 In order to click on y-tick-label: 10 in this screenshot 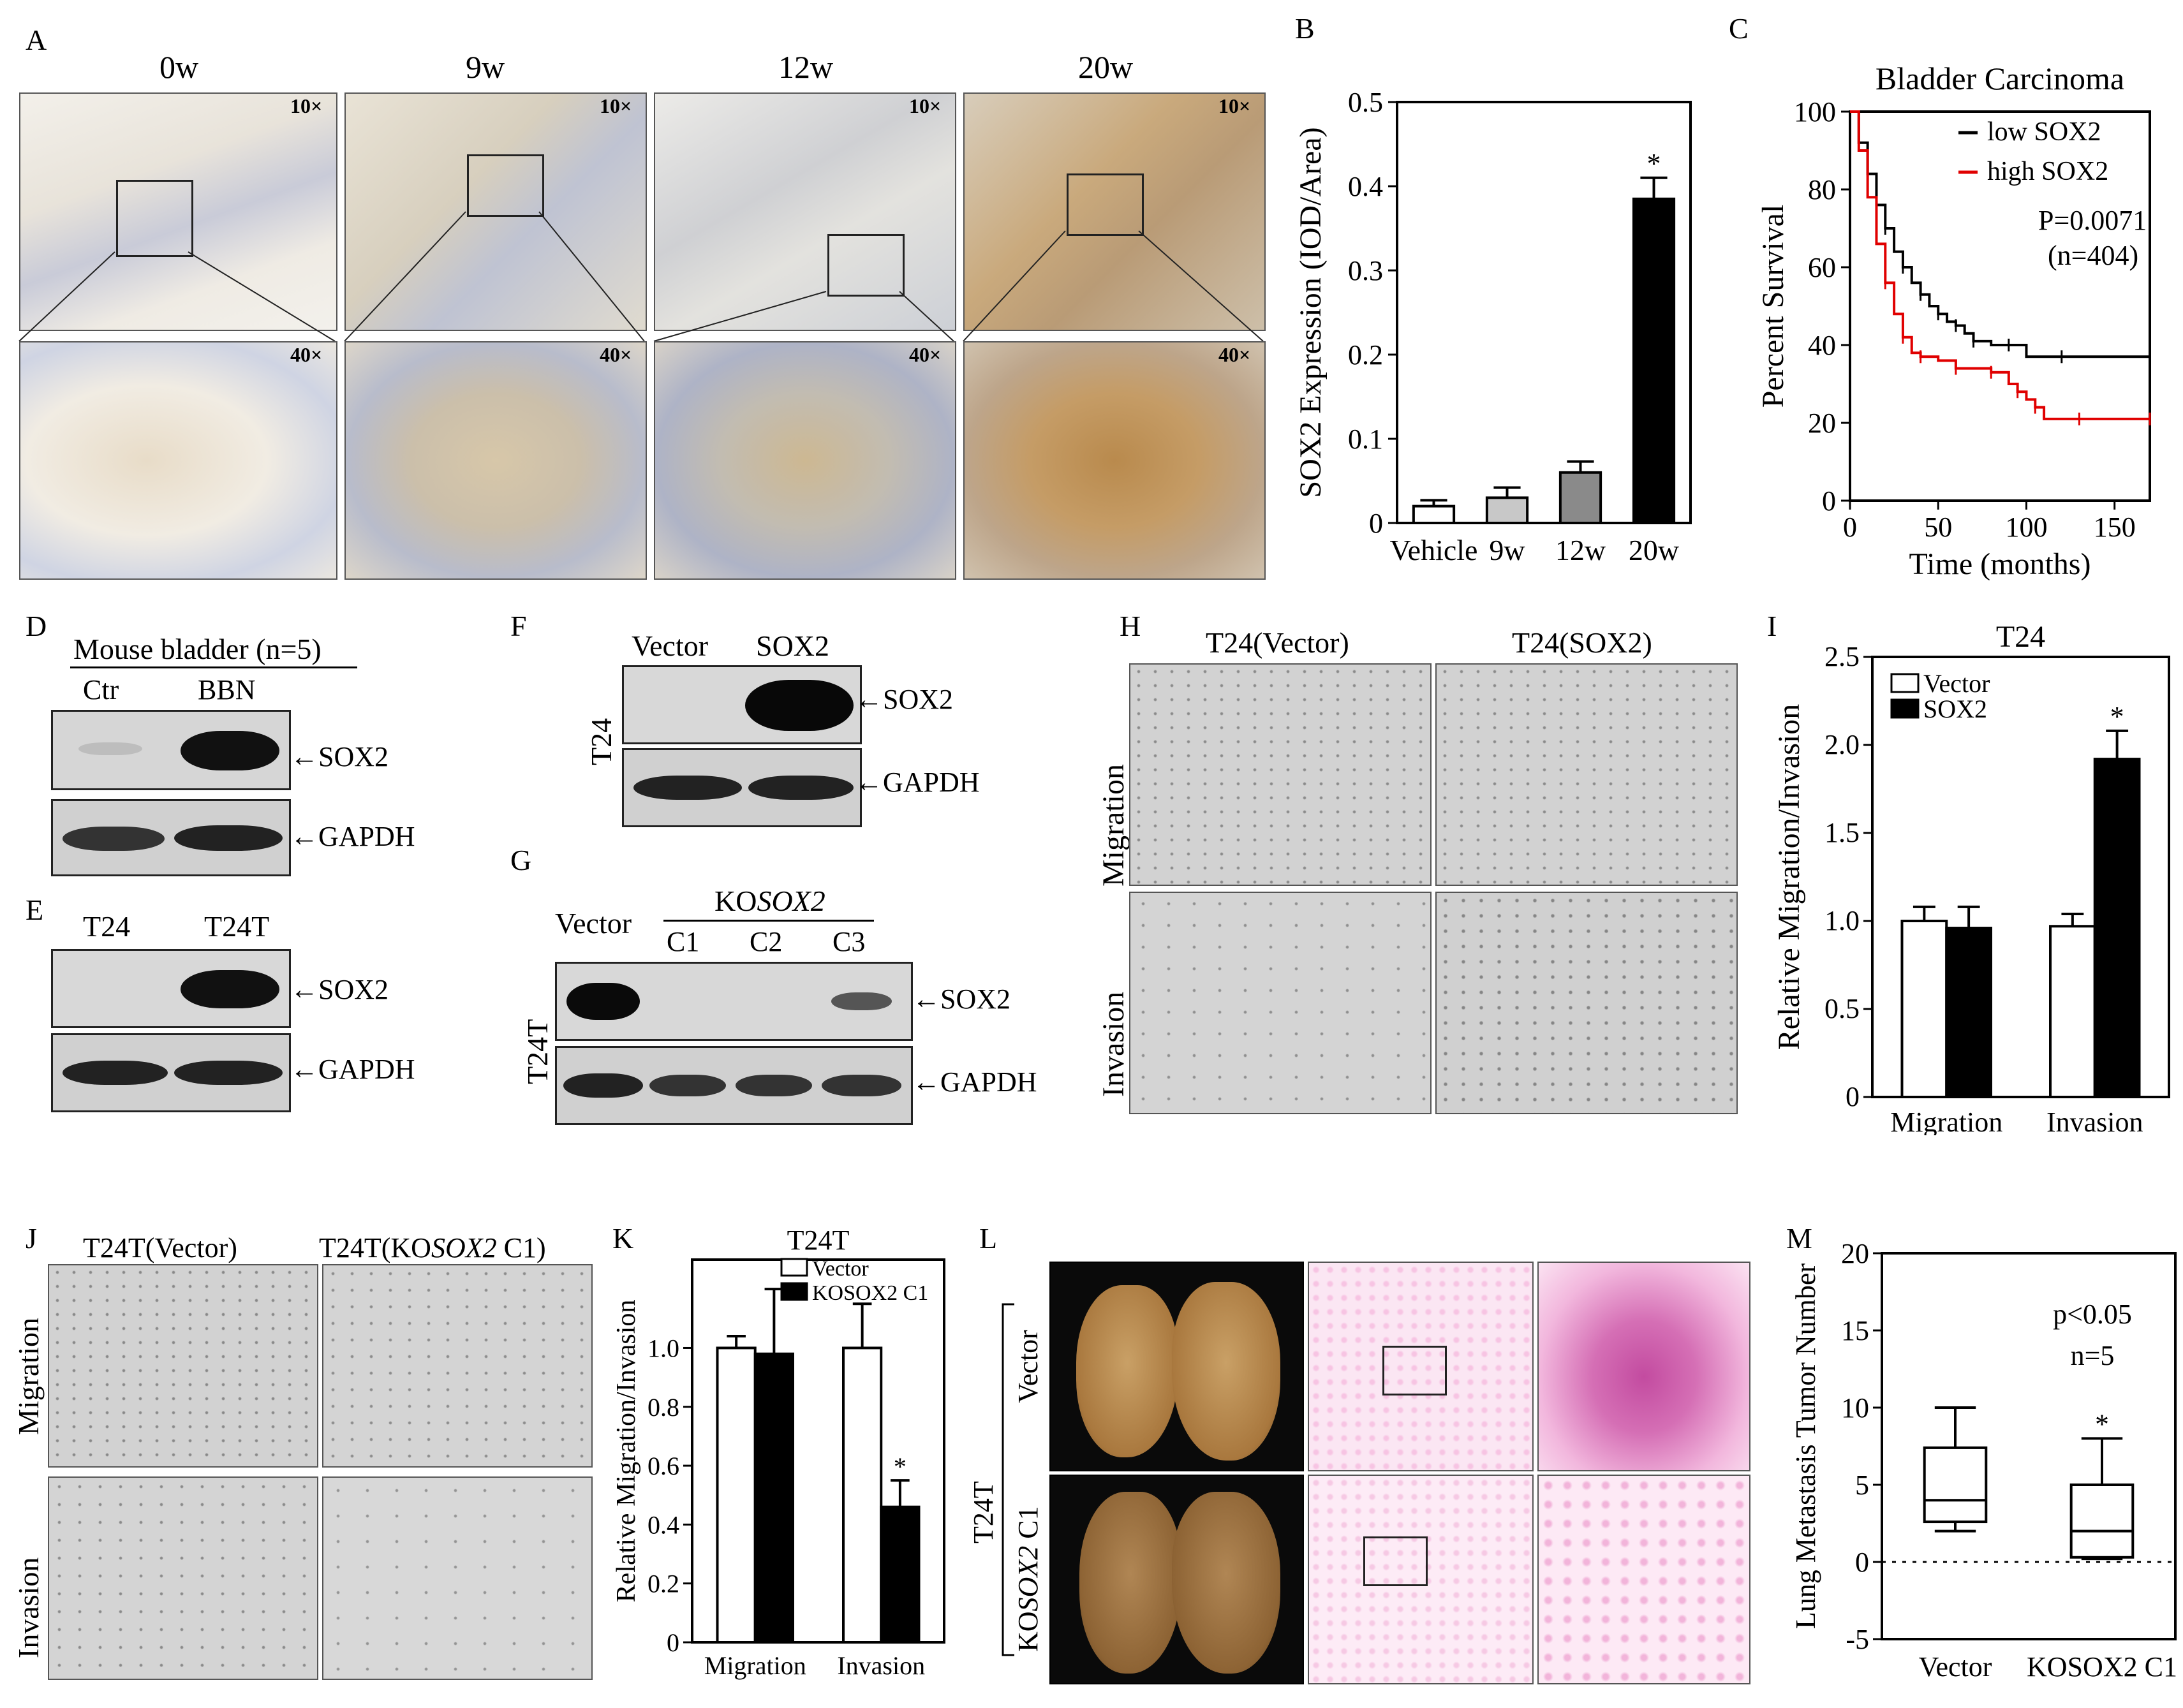, I will do `click(1855, 1408)`.